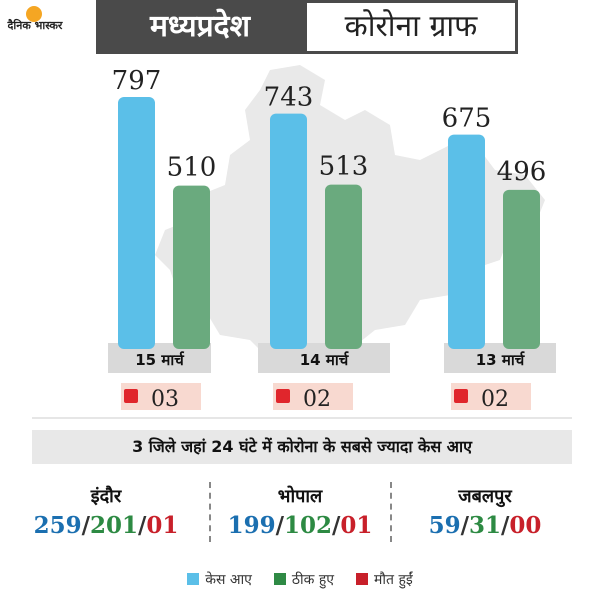  I want to click on legend-item-deaths: मौत हुईं, so click(384, 579).